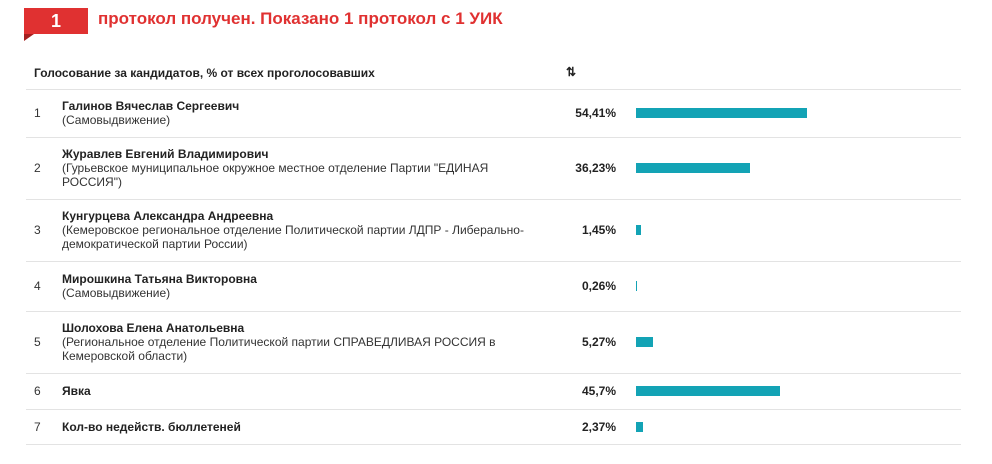 This screenshot has width=992, height=464. I want to click on vote-percent: 36,23%, so click(595, 168).